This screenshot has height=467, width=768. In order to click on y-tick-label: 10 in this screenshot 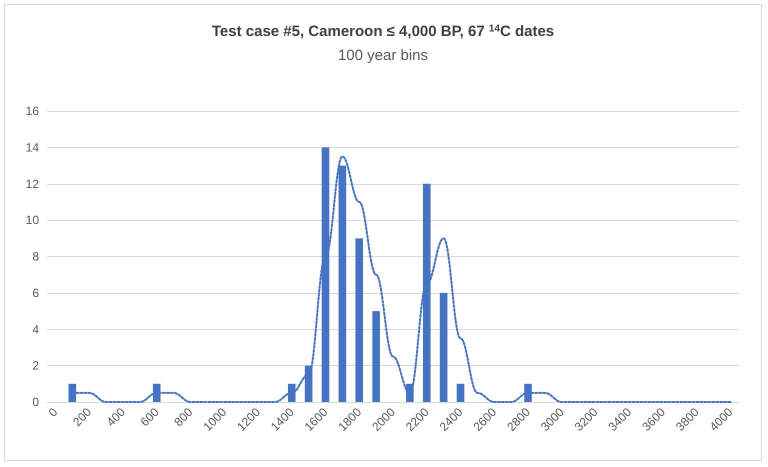, I will do `click(33, 220)`.